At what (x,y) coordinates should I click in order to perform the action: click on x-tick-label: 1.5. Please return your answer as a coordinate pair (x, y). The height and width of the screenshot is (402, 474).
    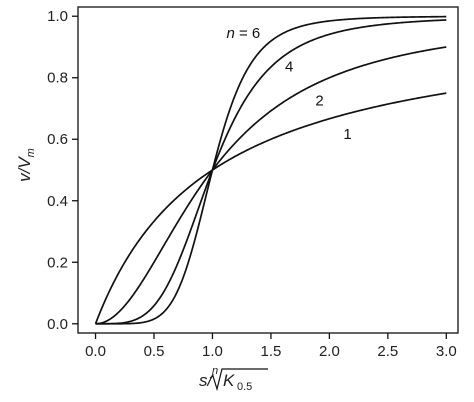
    Looking at the image, I should click on (270, 351).